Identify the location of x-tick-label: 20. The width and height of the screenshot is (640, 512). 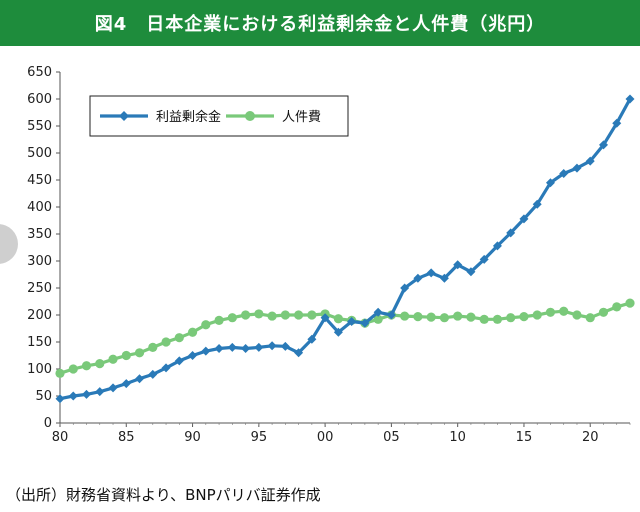
(590, 437).